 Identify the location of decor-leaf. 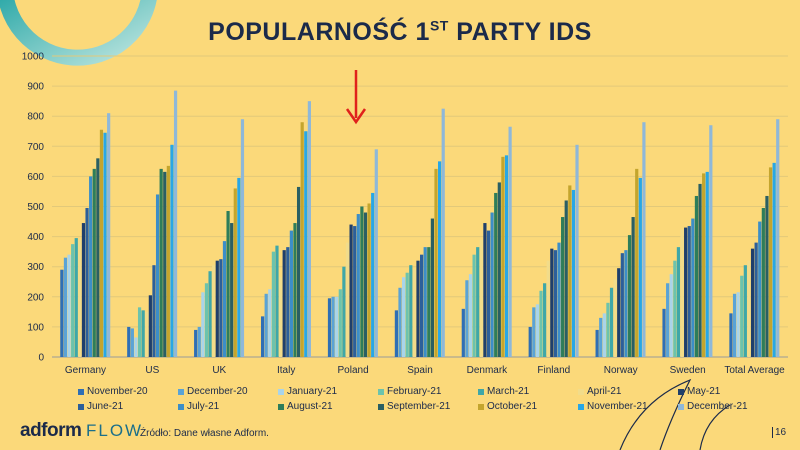
(655, 414).